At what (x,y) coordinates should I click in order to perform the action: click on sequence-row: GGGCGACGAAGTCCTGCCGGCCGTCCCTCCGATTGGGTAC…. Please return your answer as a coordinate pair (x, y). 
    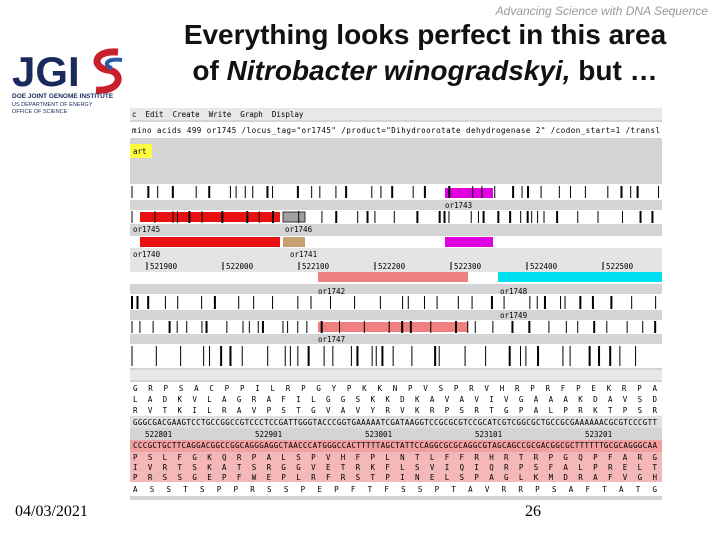
    Looking at the image, I should click on (395, 422).